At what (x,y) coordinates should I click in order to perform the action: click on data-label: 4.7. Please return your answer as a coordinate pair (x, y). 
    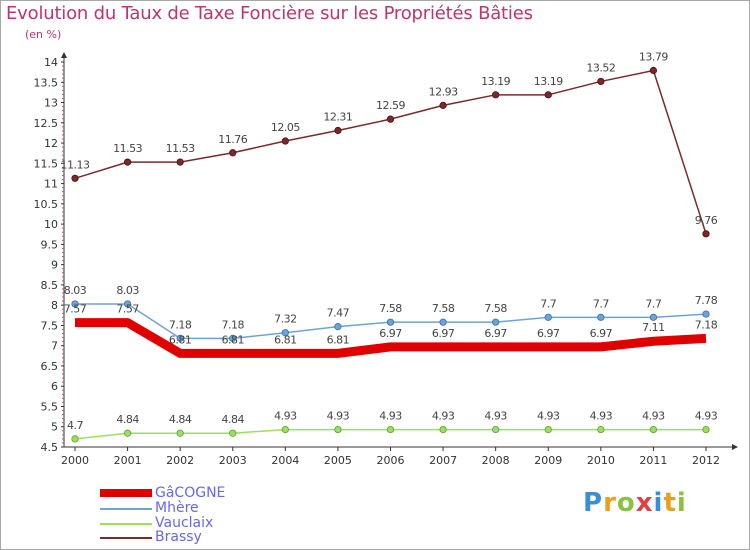
    Looking at the image, I should click on (75, 425).